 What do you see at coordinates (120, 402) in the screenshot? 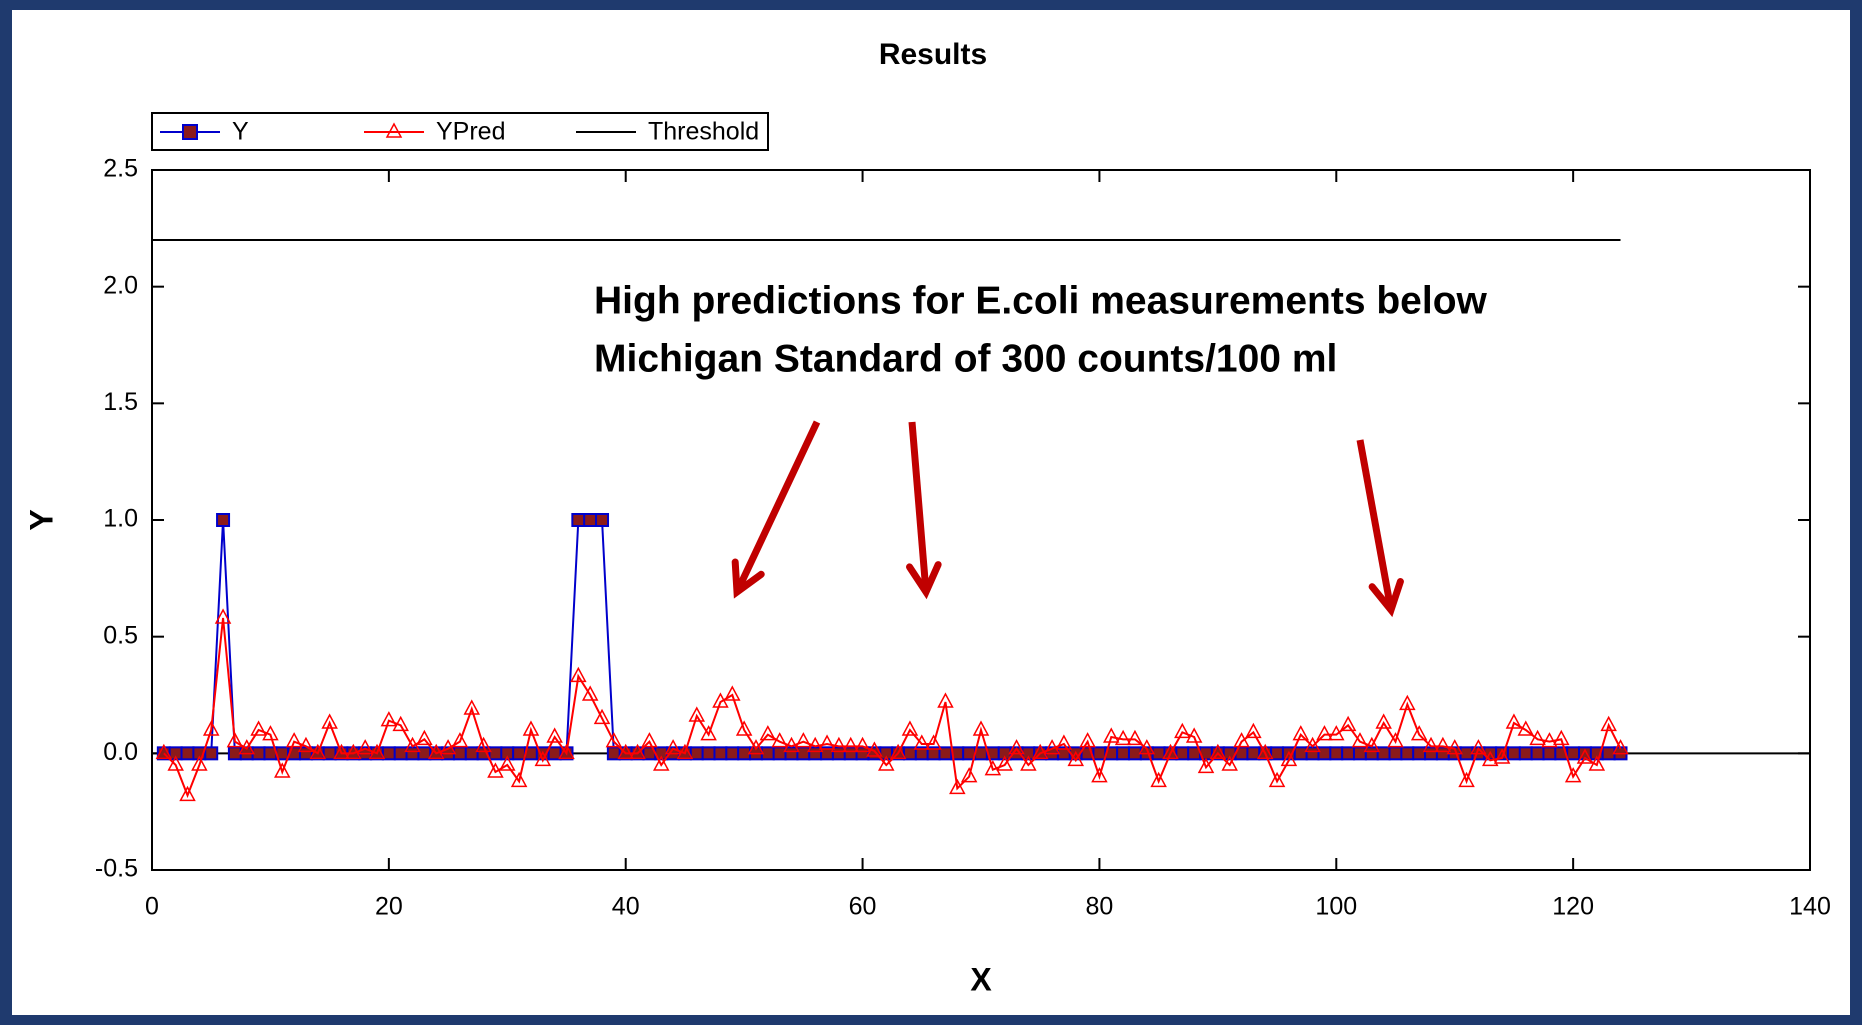
I see `y-tick-label: 1.5` at bounding box center [120, 402].